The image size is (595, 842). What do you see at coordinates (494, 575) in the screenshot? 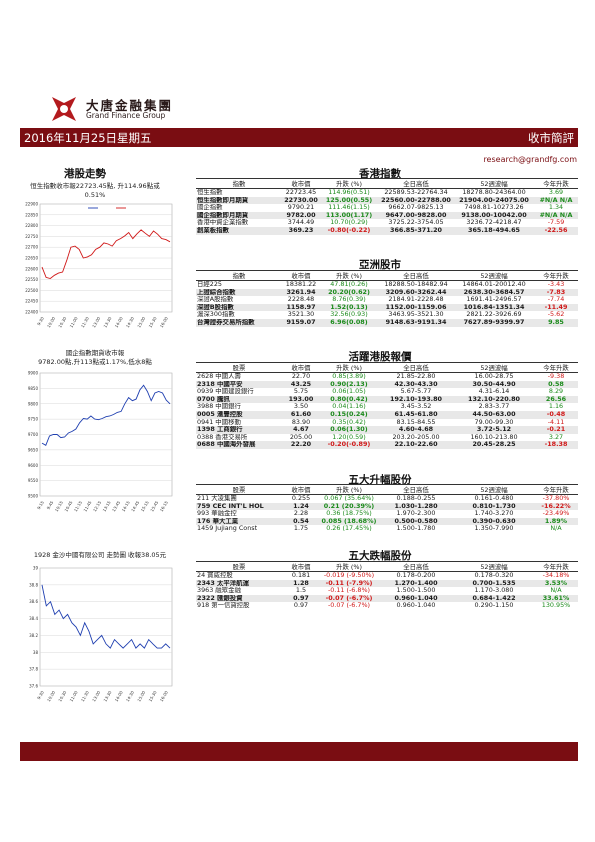
I see `cell-w52: 0.178-0.320` at bounding box center [494, 575].